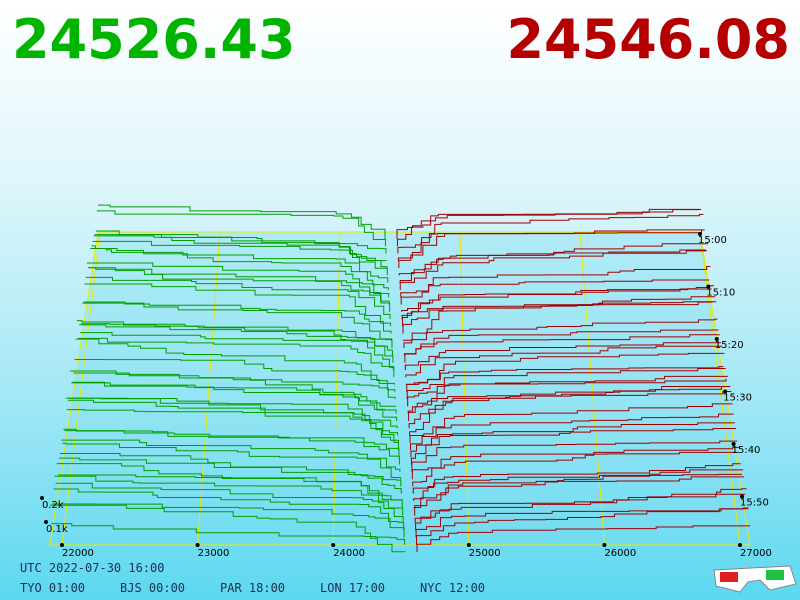 The width and height of the screenshot is (800, 600). What do you see at coordinates (648, 39) in the screenshot?
I see `ask-price: 24546.08` at bounding box center [648, 39].